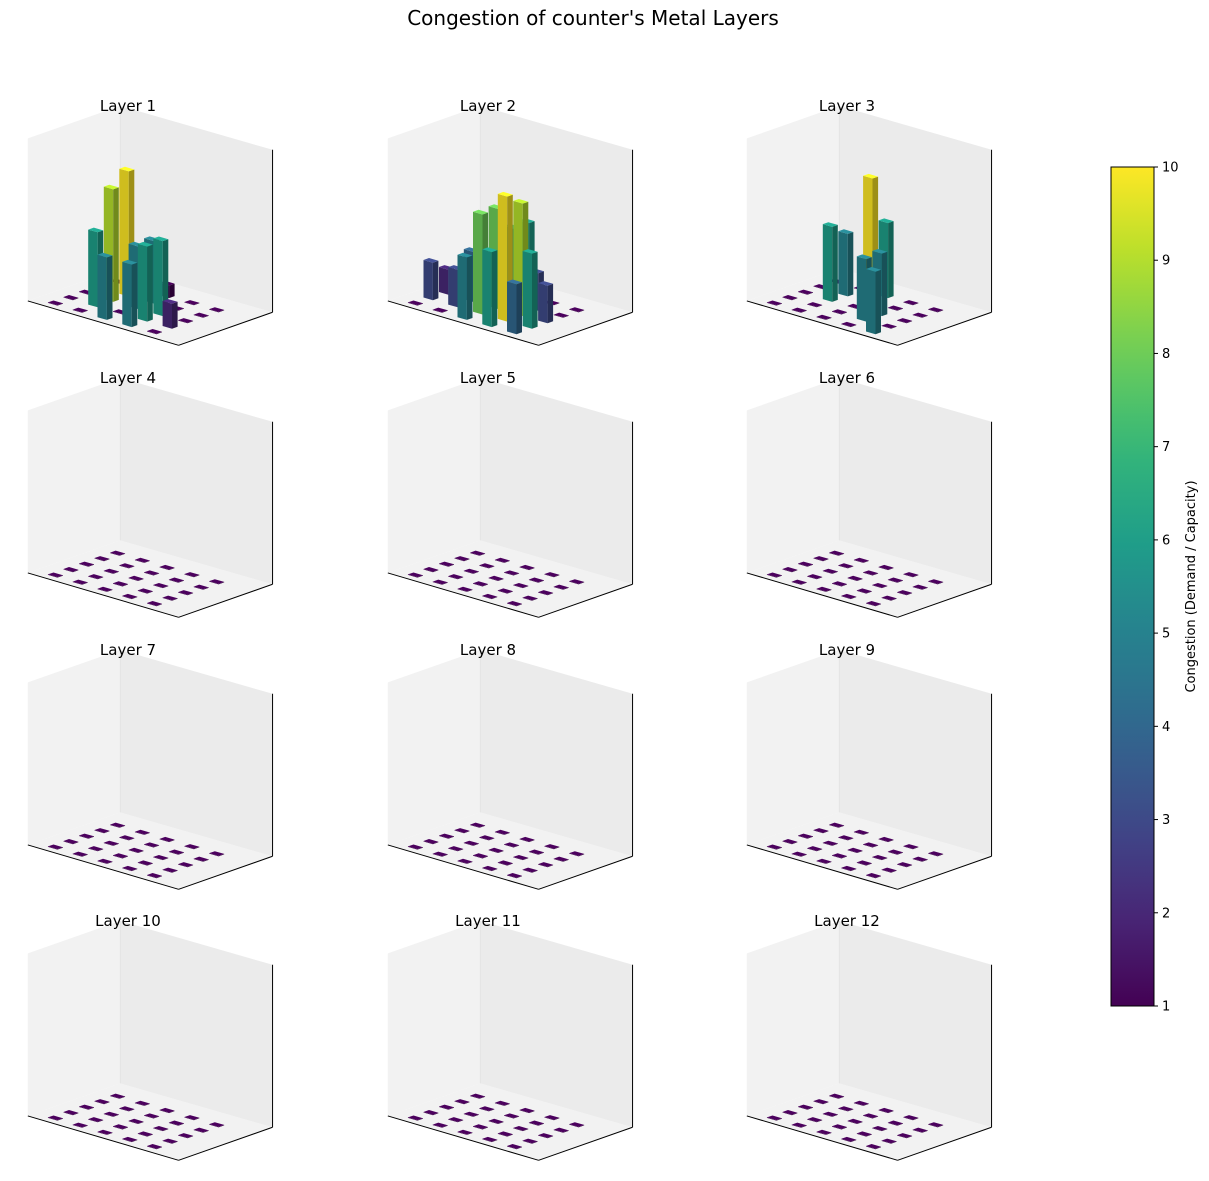  I want to click on layer-panel: Layer 6, so click(869, 493).